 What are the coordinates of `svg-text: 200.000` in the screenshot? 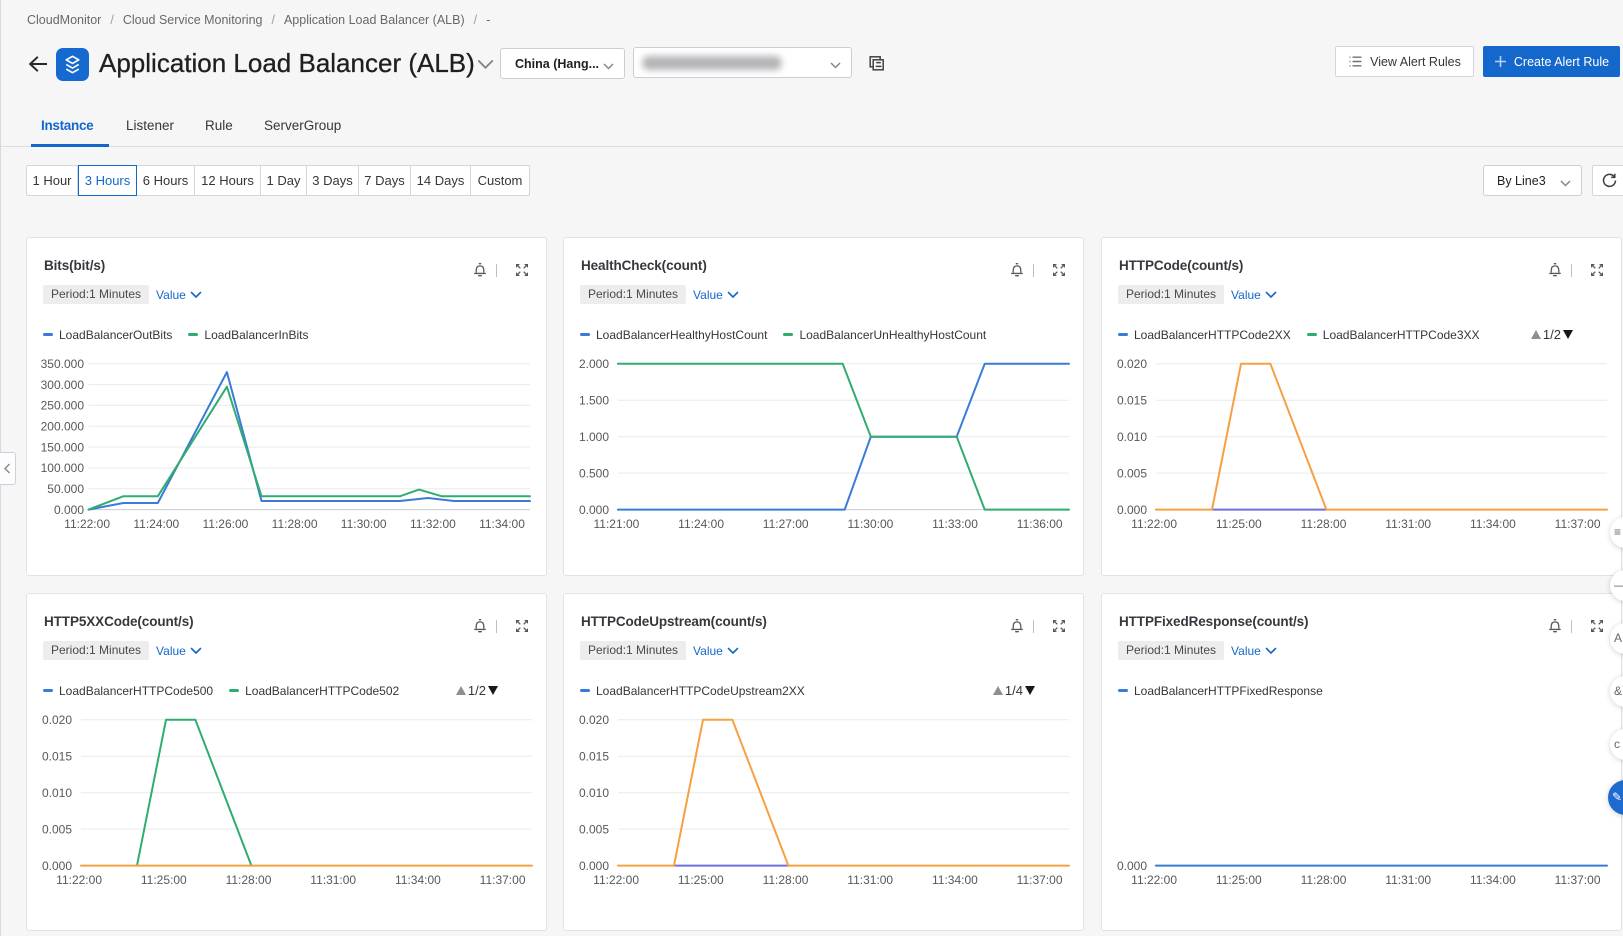 It's located at (63, 426).